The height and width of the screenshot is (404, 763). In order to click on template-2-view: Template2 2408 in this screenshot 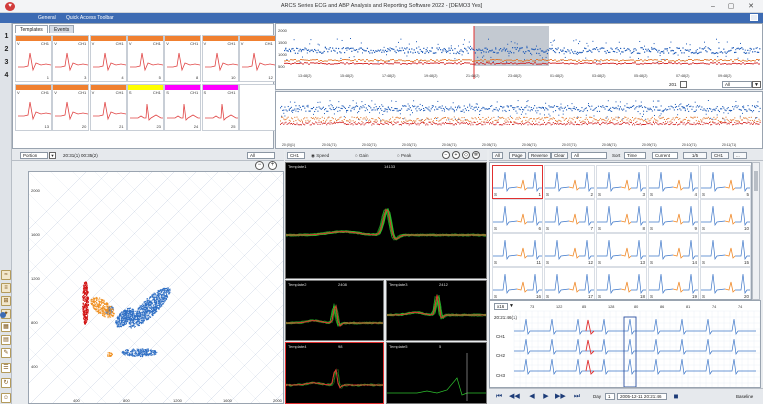, I will do `click(334, 310)`.